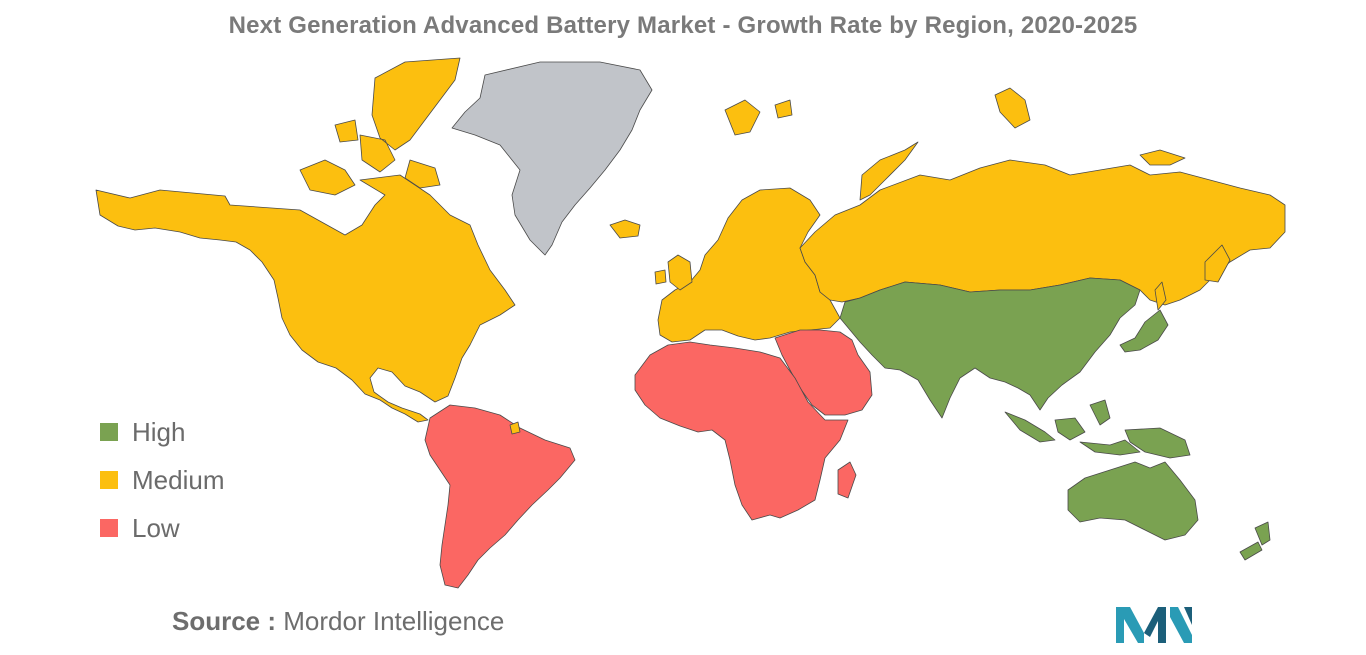 The image size is (1366, 655). Describe the element at coordinates (159, 431) in the screenshot. I see `legend-label-high: High` at that location.